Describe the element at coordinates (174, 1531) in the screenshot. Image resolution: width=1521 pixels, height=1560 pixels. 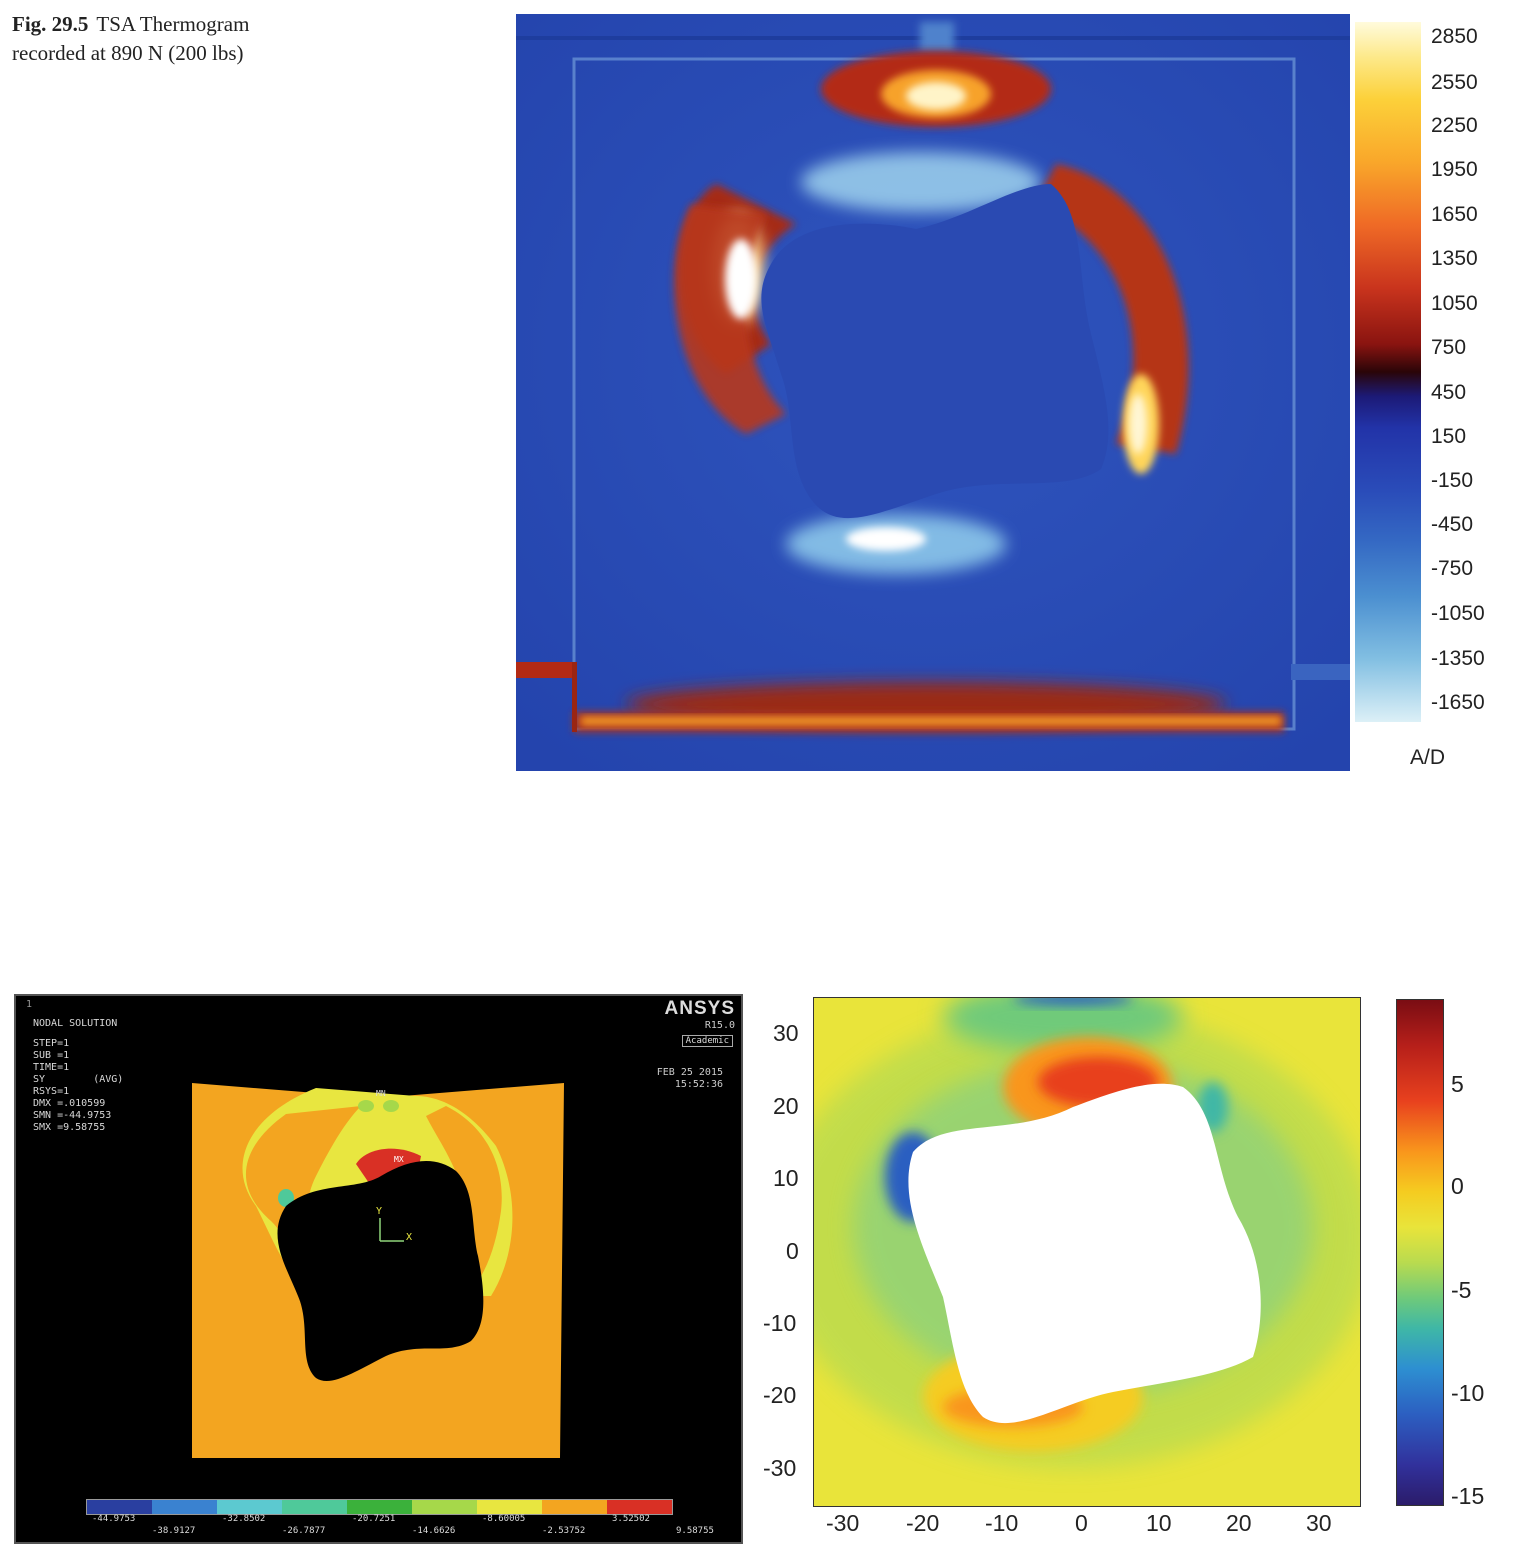
I see `ansys-legend-label: -38.9127` at that location.